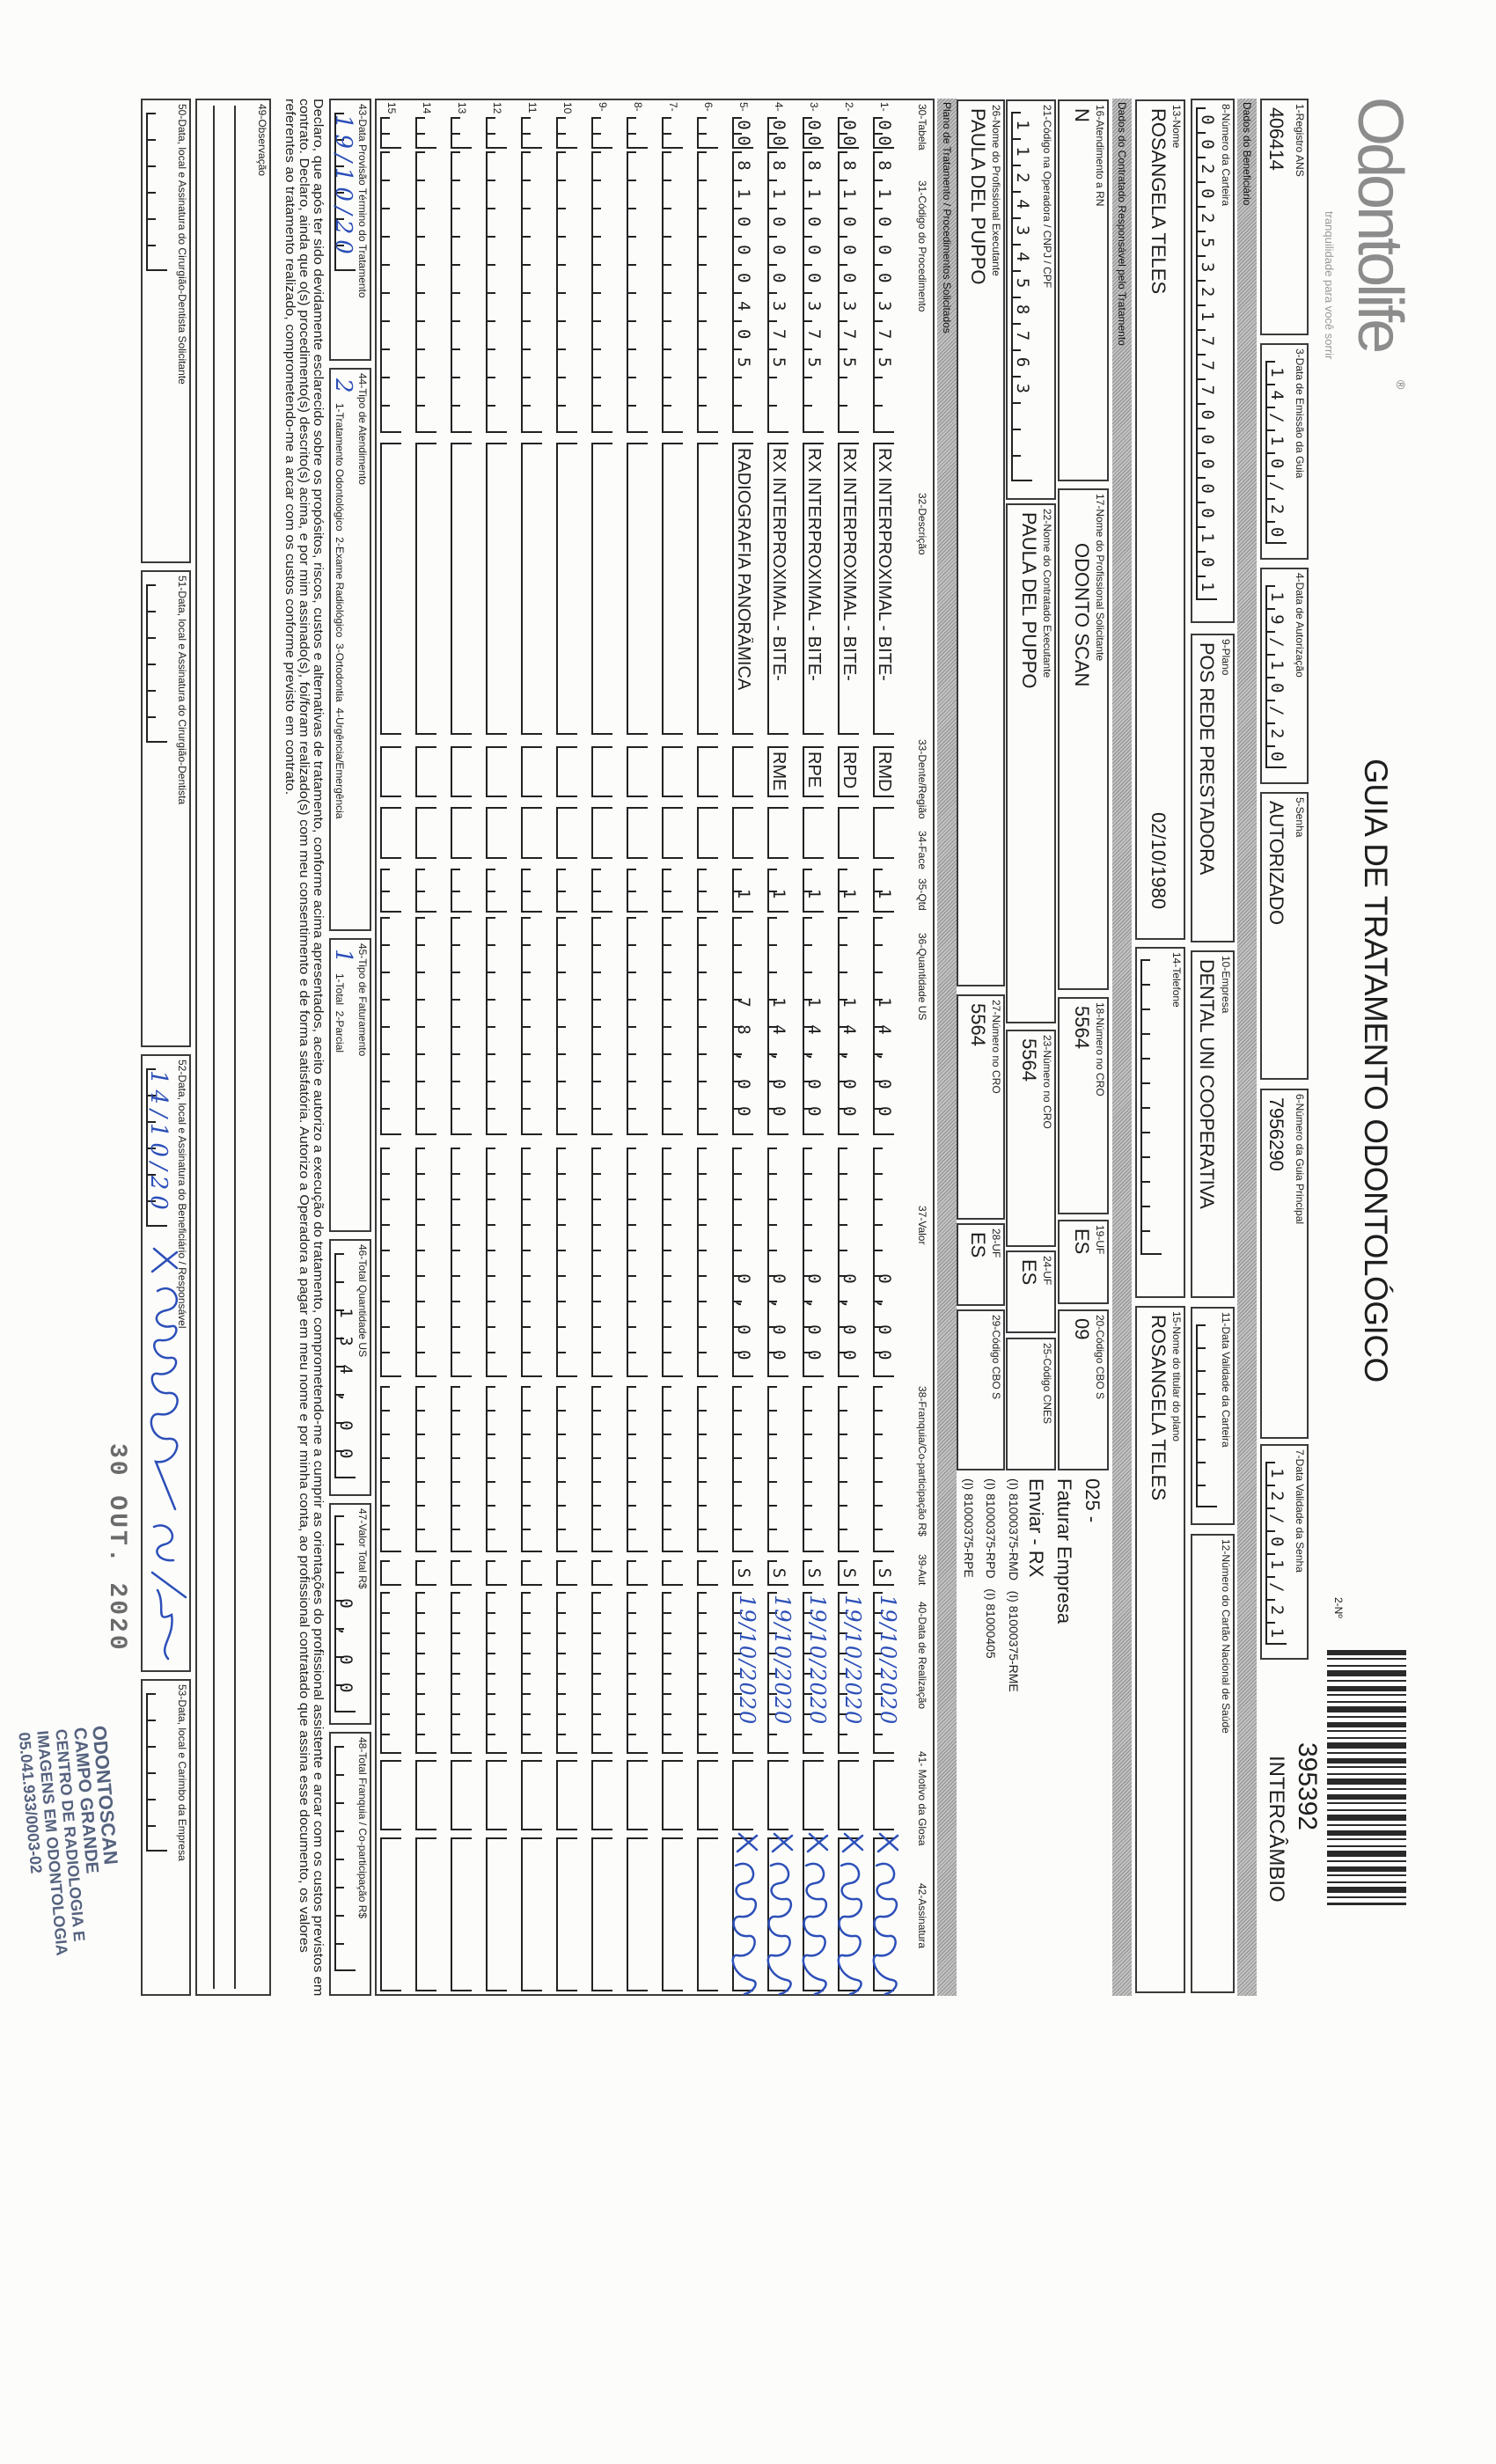  I want to click on field-observacao: 49-Observação, so click(233, 1048).